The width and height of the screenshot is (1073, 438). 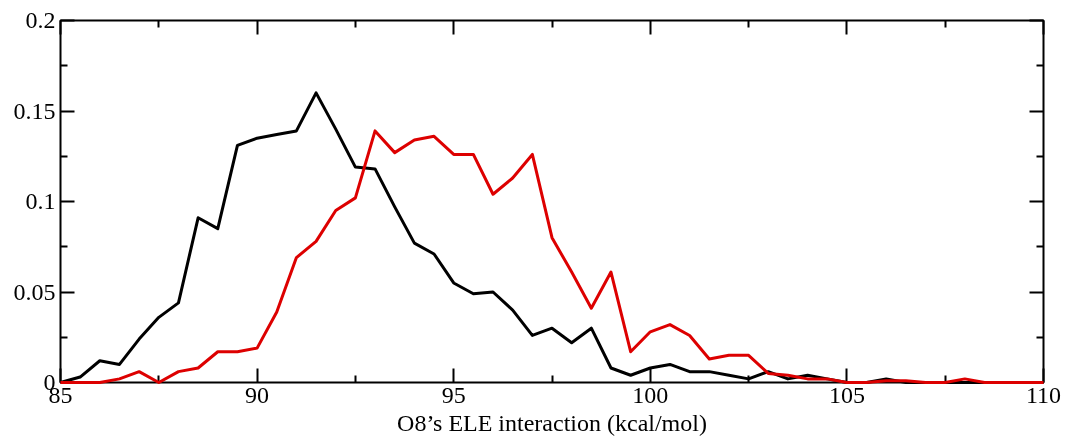 What do you see at coordinates (846, 394) in the screenshot?
I see `x-tick-label: 105` at bounding box center [846, 394].